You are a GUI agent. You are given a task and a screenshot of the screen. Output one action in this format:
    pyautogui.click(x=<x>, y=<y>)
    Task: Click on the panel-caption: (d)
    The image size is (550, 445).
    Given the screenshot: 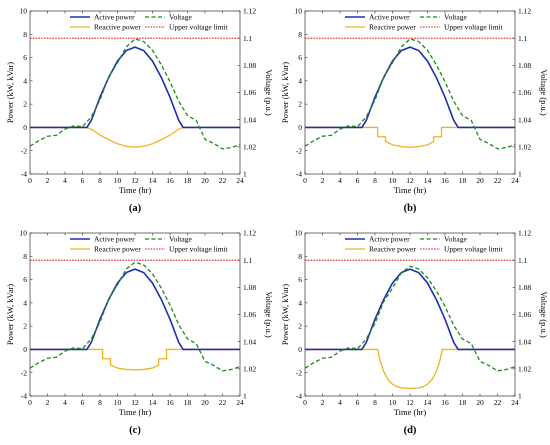 What is the action you would take?
    pyautogui.click(x=410, y=430)
    